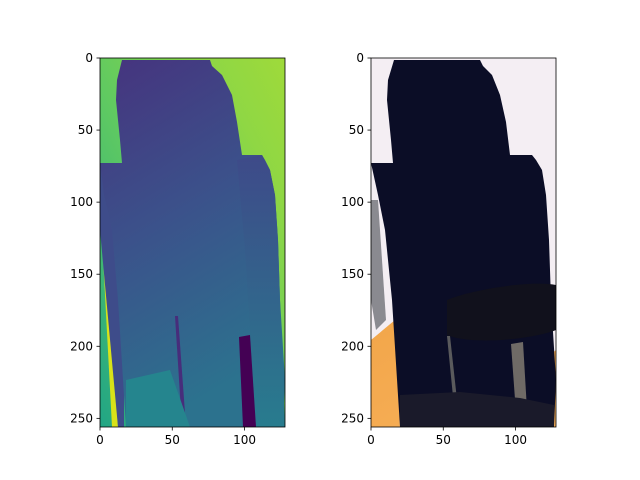 The height and width of the screenshot is (480, 640). Describe the element at coordinates (515, 440) in the screenshot. I see `right-x-tick-label: 100` at that location.